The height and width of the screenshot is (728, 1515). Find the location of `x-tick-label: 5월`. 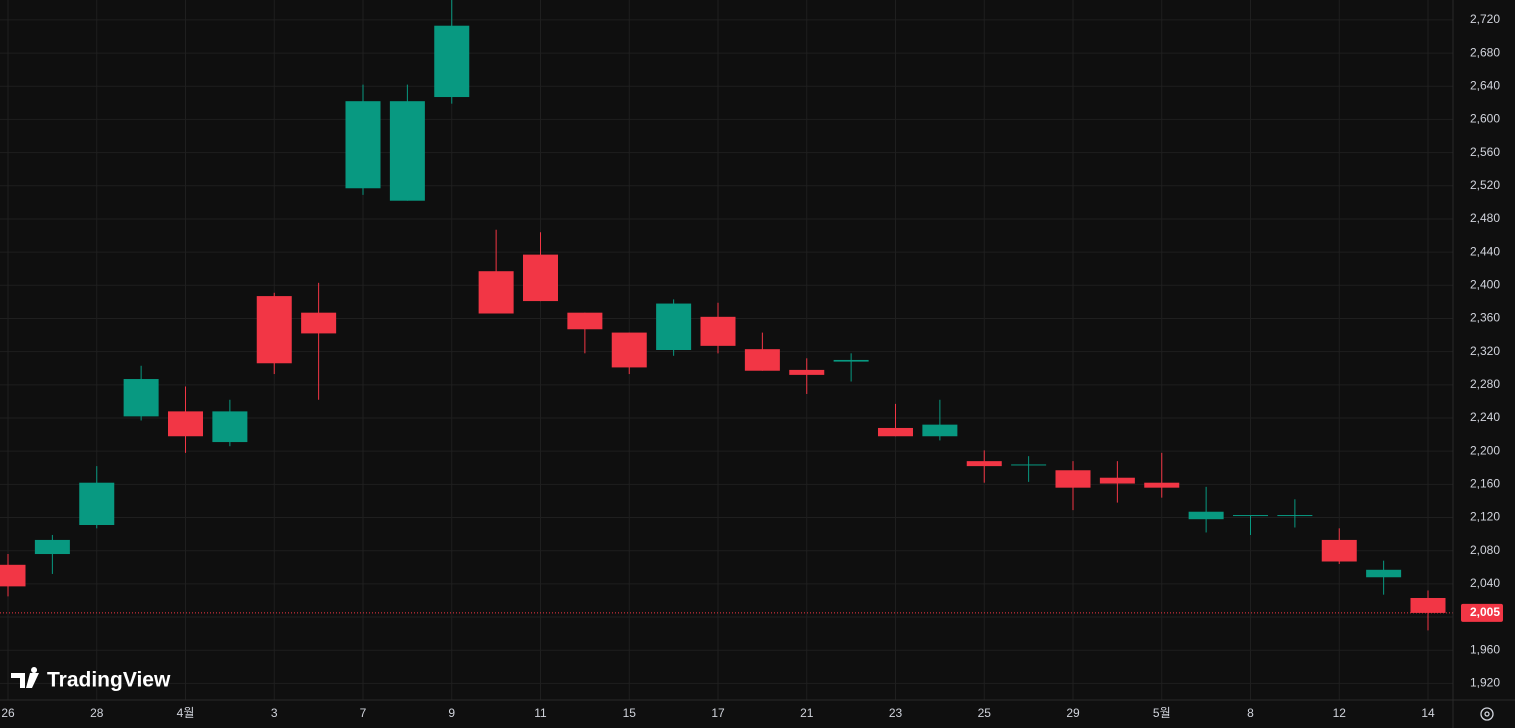

x-tick-label: 5월 is located at coordinates (1162, 713).